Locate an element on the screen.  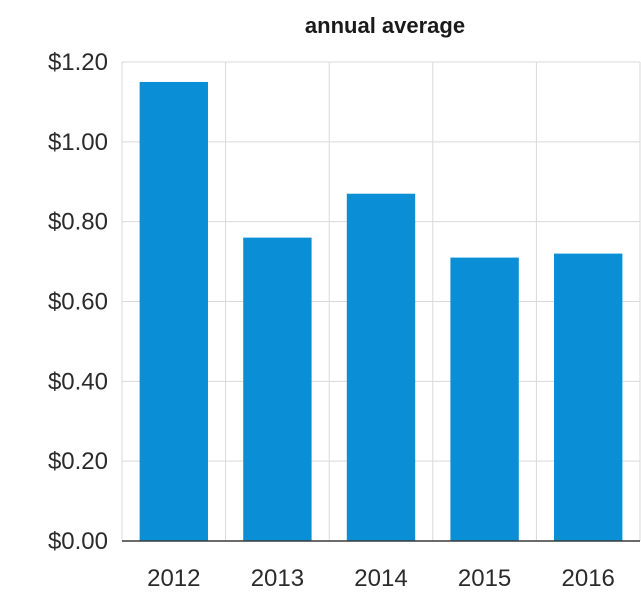
chart-title: annual average is located at coordinates (385, 25).